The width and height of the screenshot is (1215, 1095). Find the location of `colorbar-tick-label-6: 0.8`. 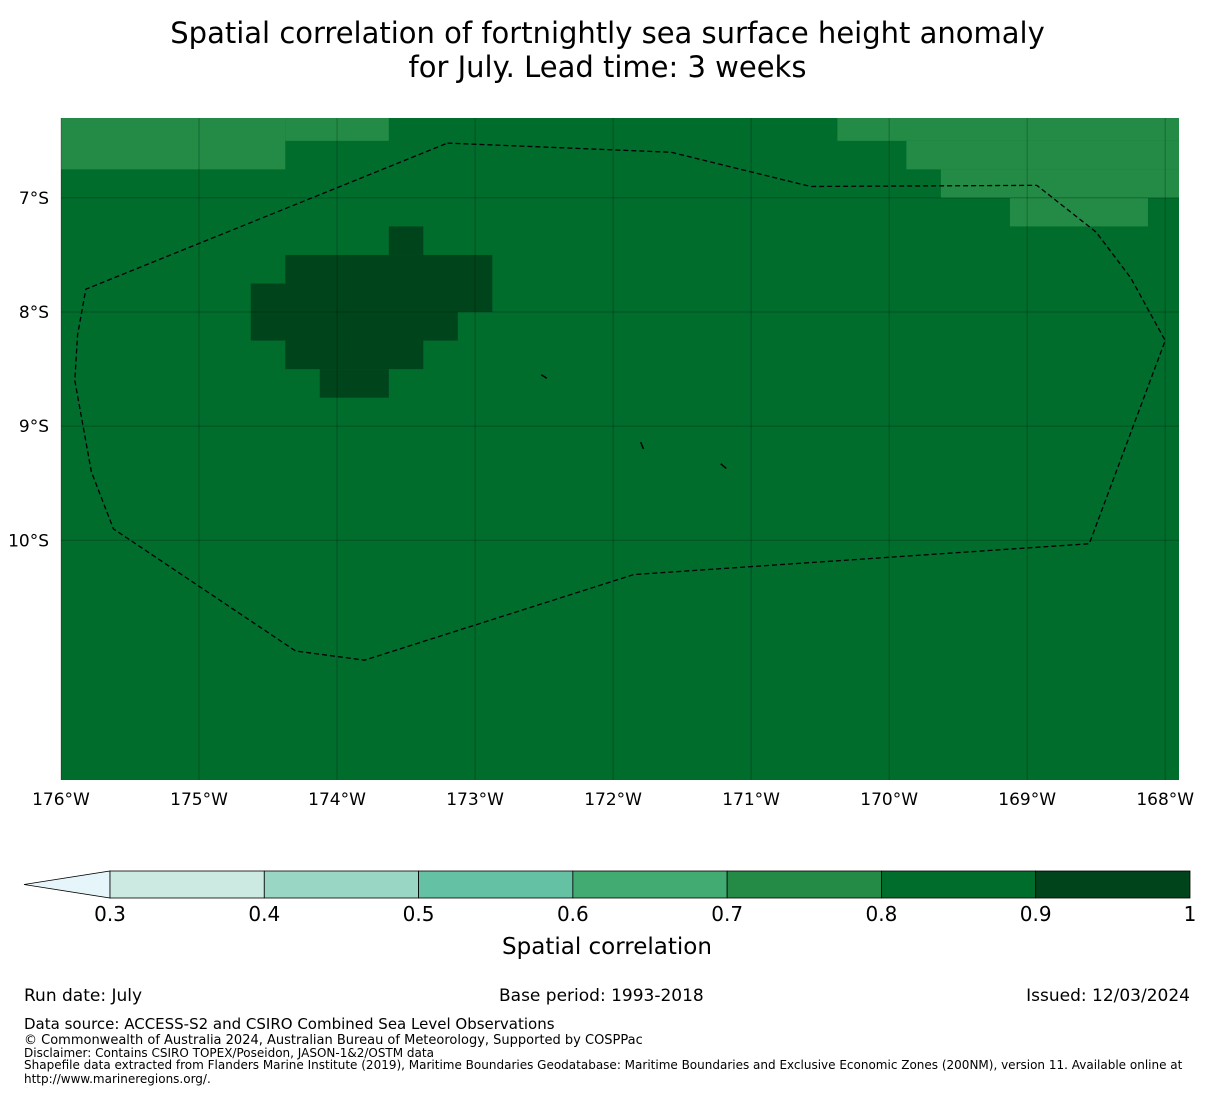

colorbar-tick-label-6: 0.8 is located at coordinates (882, 914).